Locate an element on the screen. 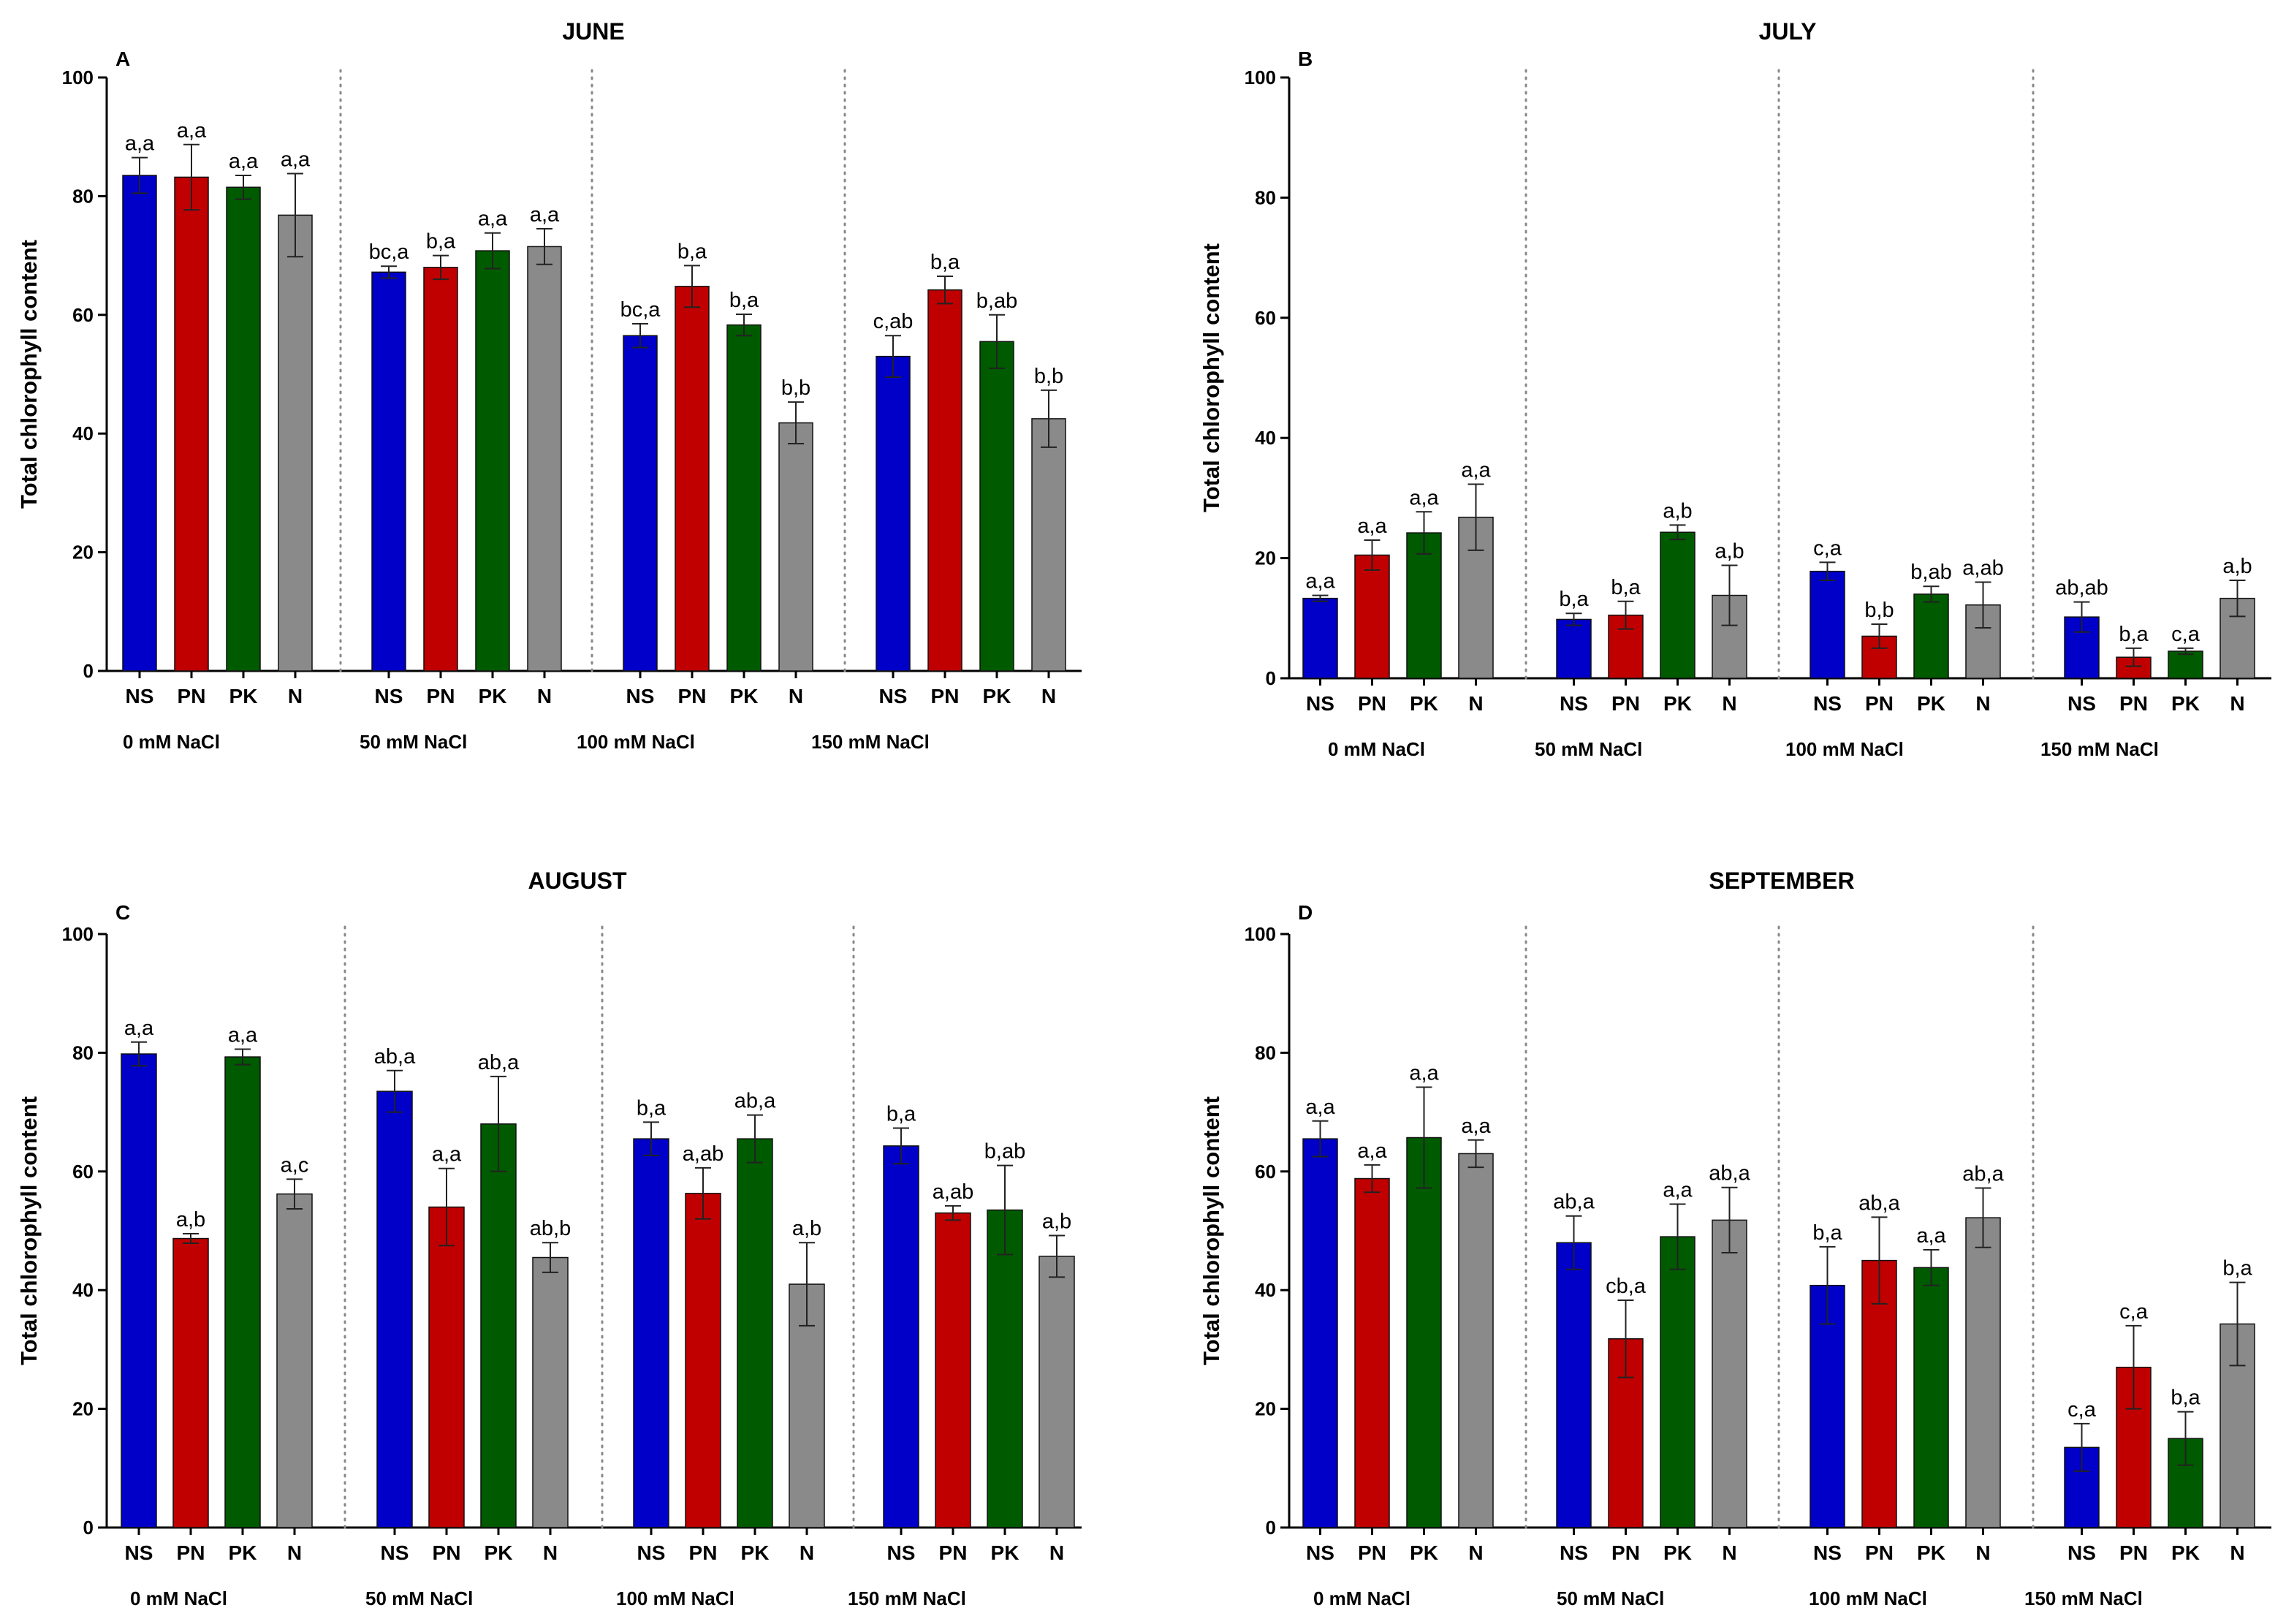  y-tick-label: 20 is located at coordinates (83, 553).